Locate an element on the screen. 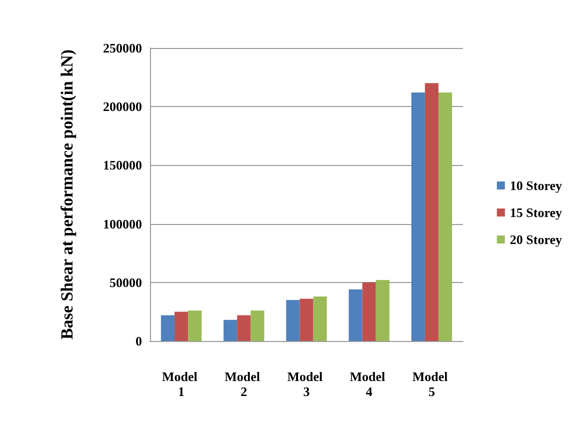 Image resolution: width=571 pixels, height=425 pixels. y-tick-label: 100000 is located at coordinates (122, 224).